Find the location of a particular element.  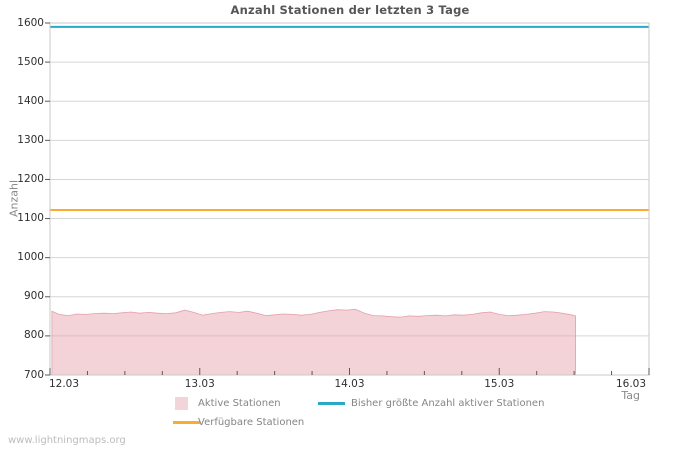

watermark: www.lightningmaps.org is located at coordinates (67, 440).